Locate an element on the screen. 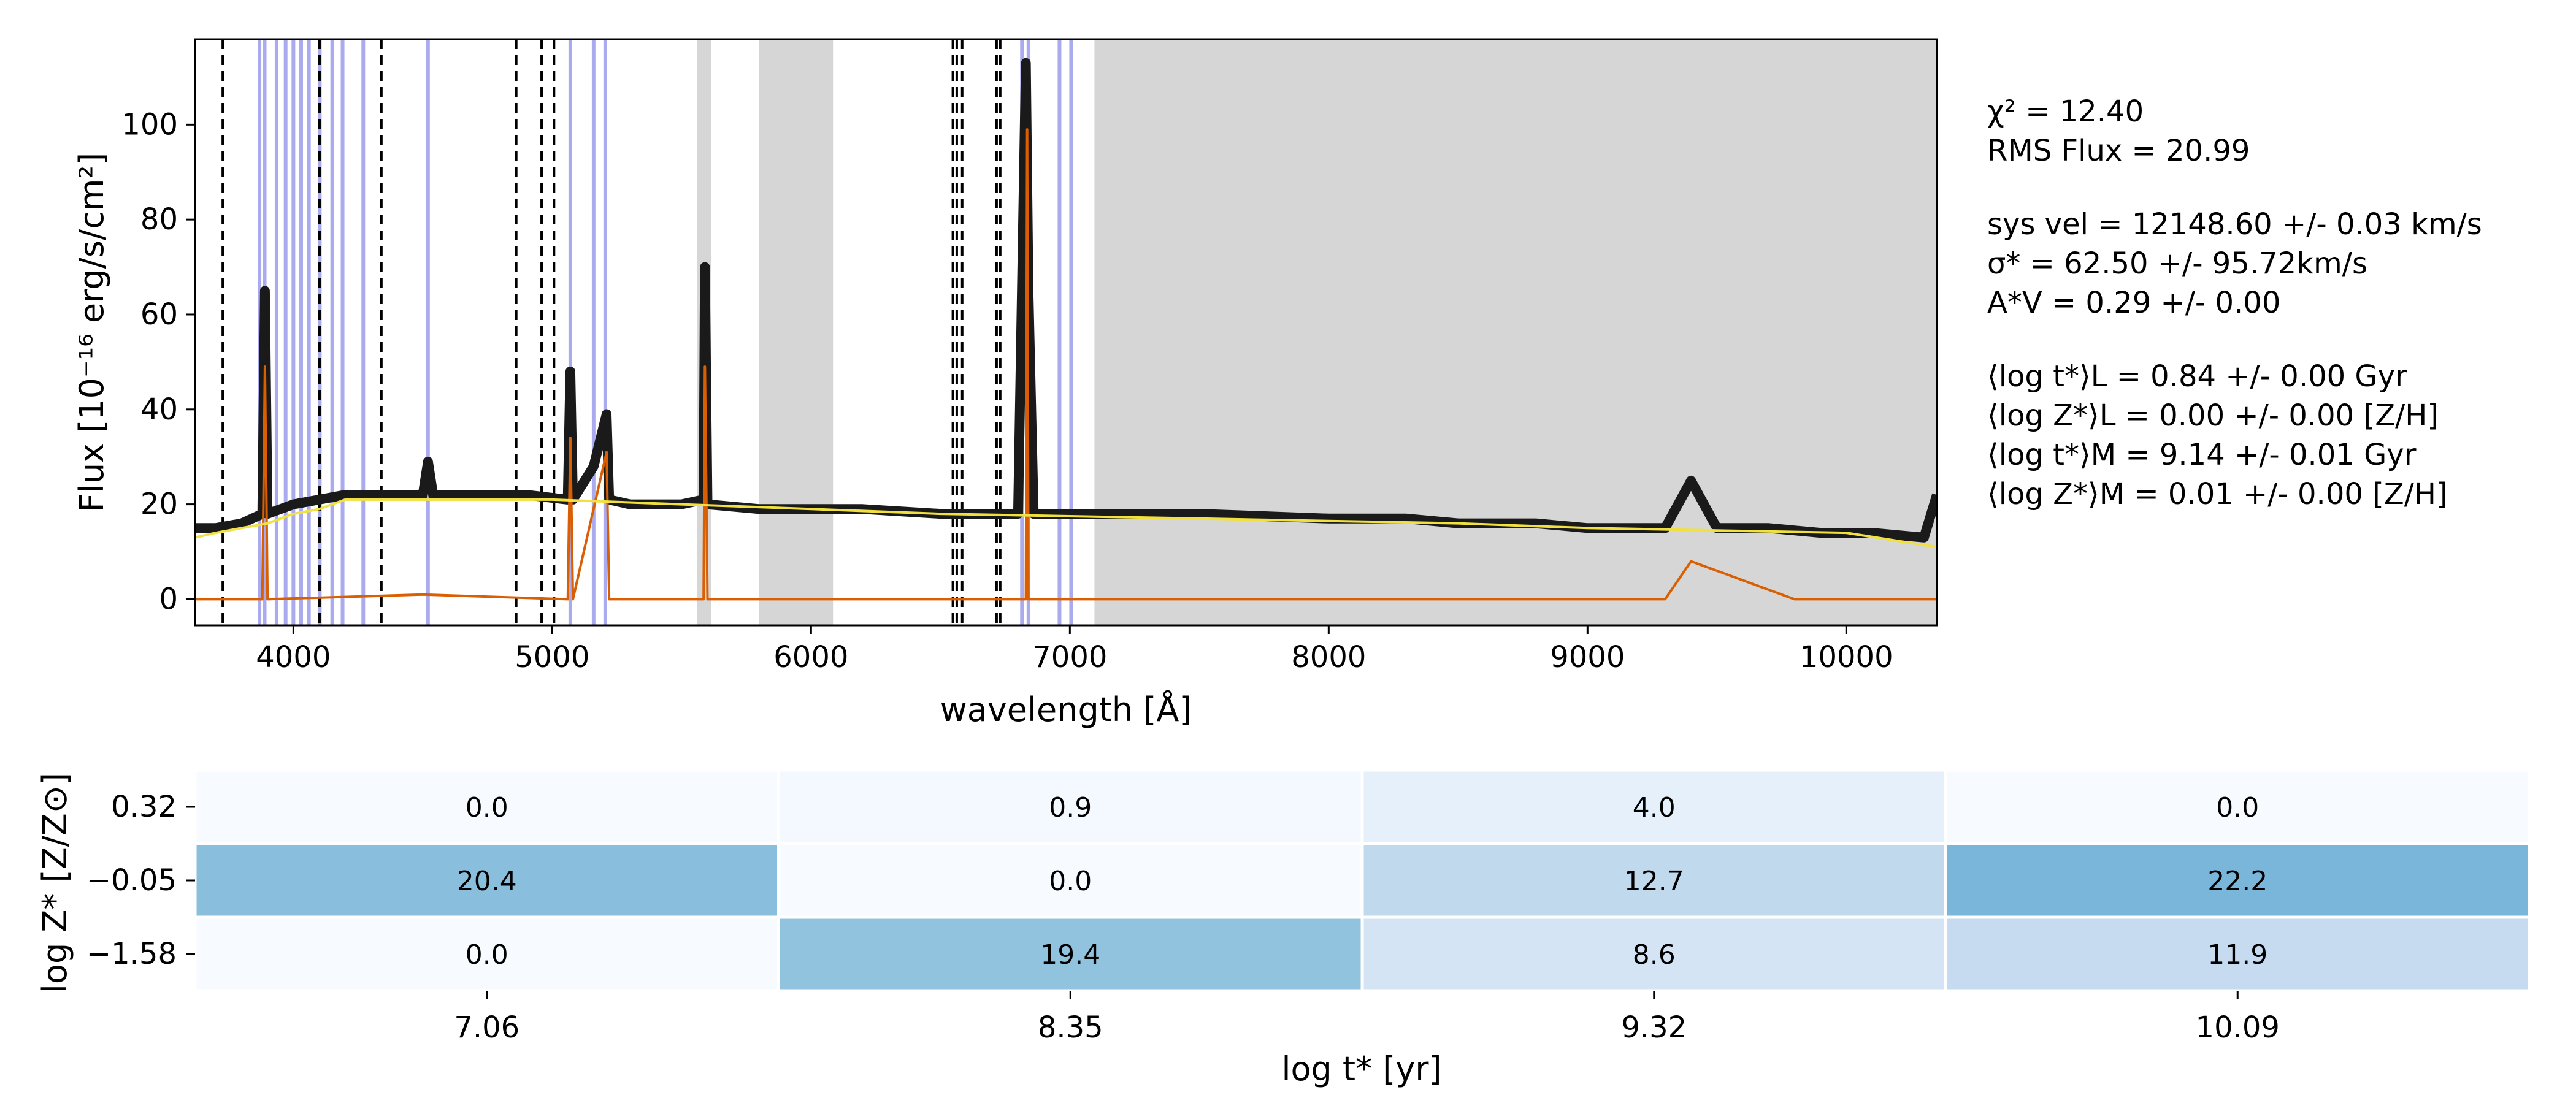 The height and width of the screenshot is (1114, 2576). spectrum-x-ticks: 4000 5000 6000 7000 8000 9000 10000 is located at coordinates (1074, 649).